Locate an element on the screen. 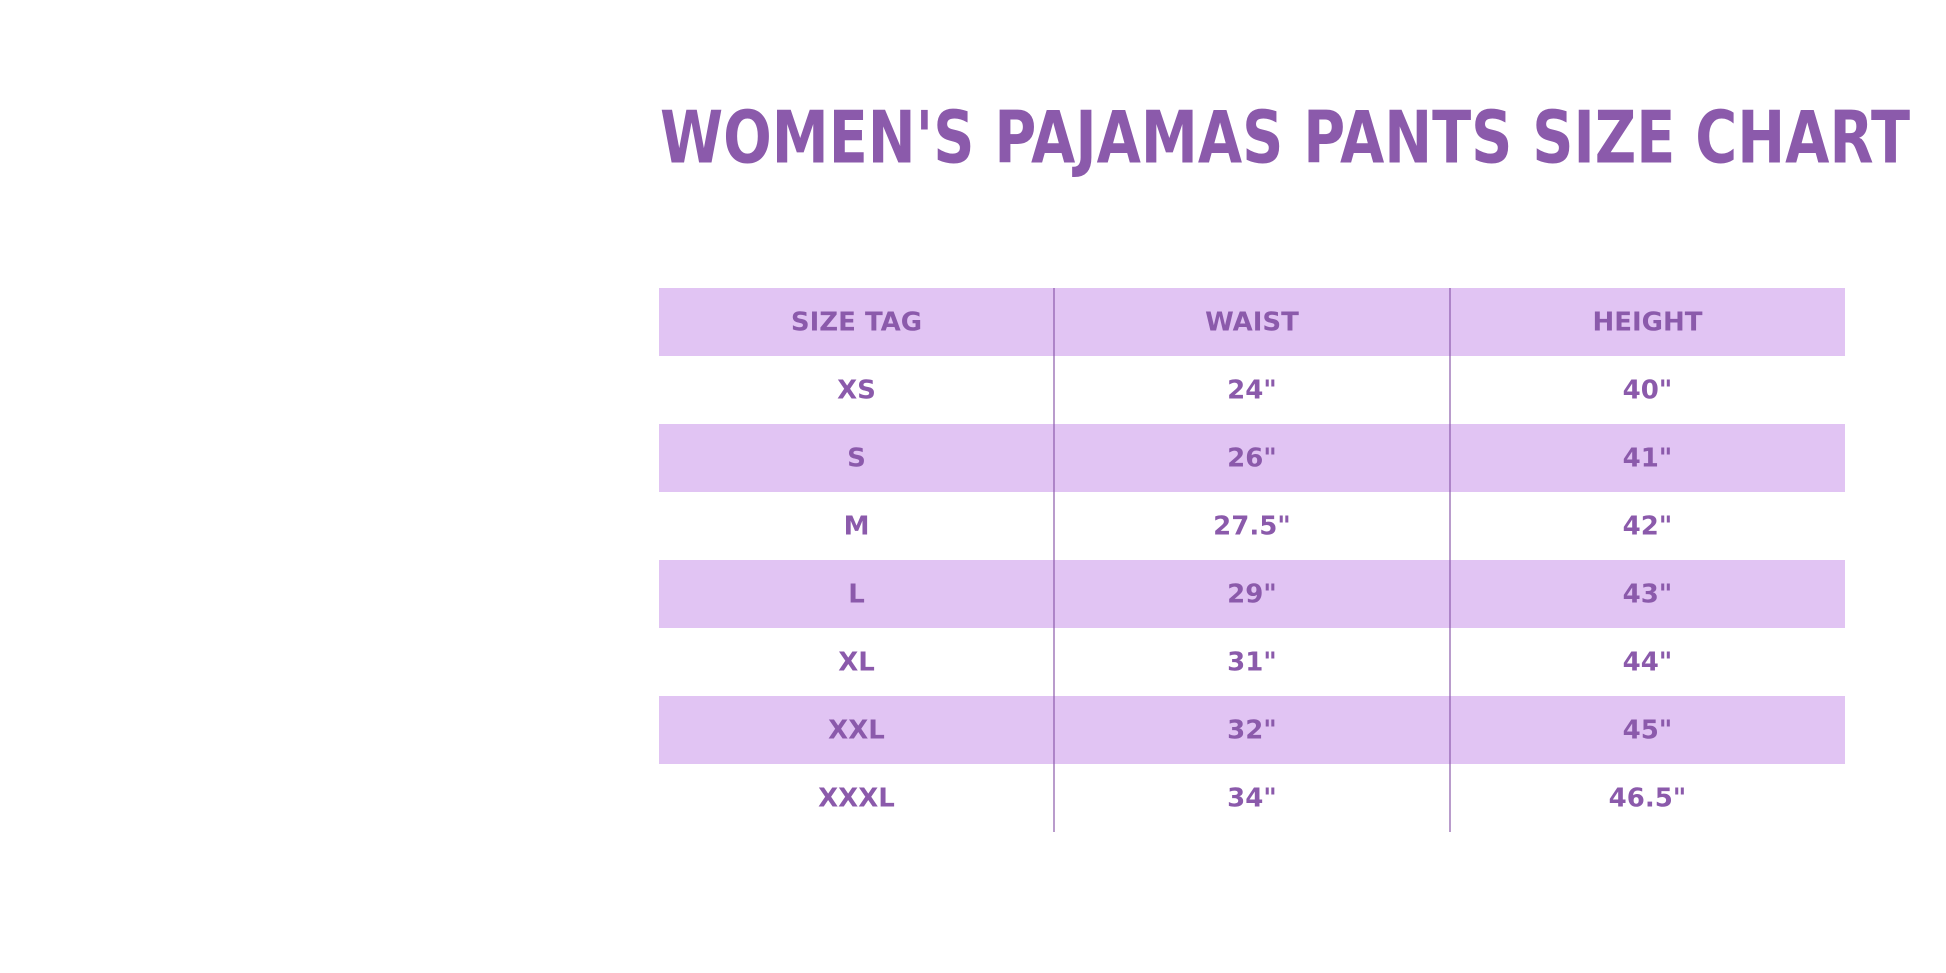  table-cell: XXXL is located at coordinates (856, 799).